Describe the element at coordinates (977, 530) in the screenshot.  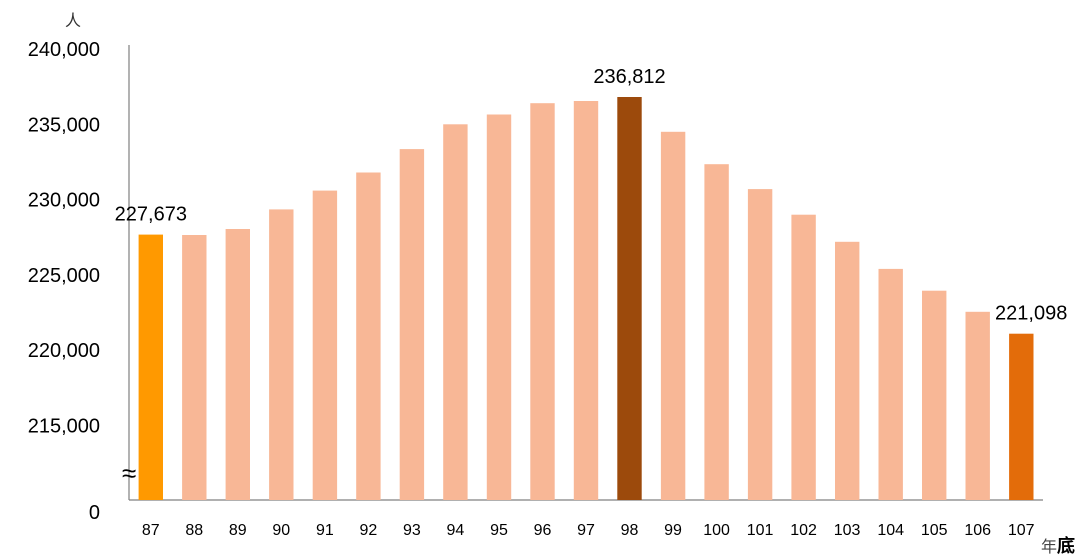
I see `x-tick-label: 106` at that location.